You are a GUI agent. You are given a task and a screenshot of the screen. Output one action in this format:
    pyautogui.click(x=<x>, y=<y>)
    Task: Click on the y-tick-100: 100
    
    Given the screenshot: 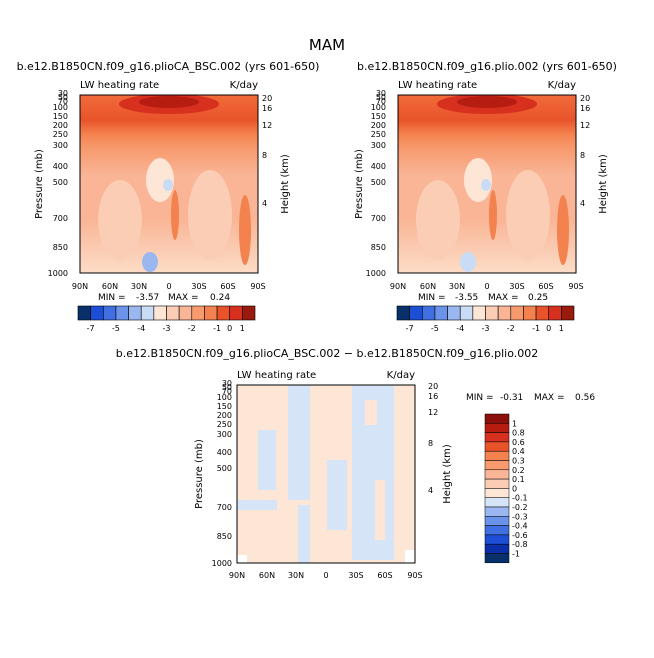 What is the action you would take?
    pyautogui.click(x=378, y=107)
    